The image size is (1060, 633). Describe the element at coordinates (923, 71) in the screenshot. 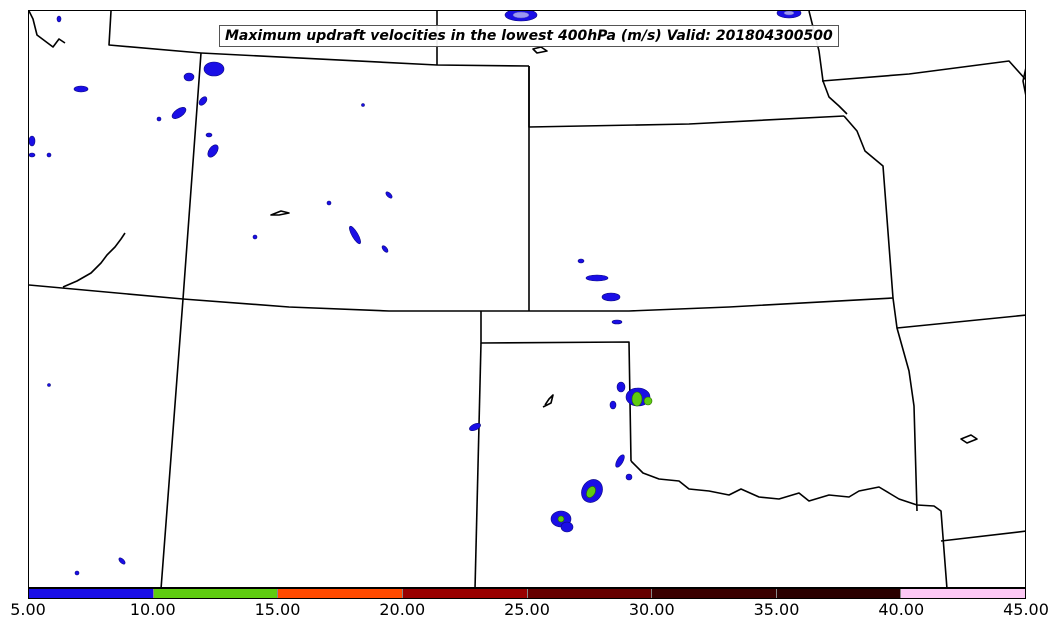

I see `state-border-ia-mn` at that location.